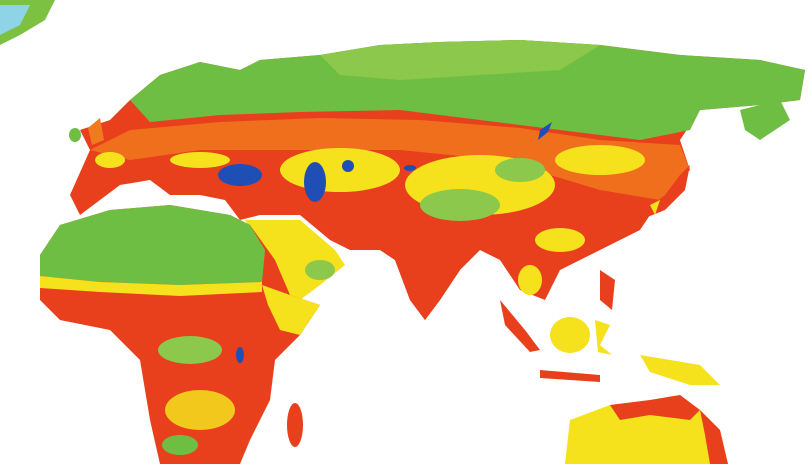  Describe the element at coordinates (96, 131) in the screenshot. I see `britain` at that location.